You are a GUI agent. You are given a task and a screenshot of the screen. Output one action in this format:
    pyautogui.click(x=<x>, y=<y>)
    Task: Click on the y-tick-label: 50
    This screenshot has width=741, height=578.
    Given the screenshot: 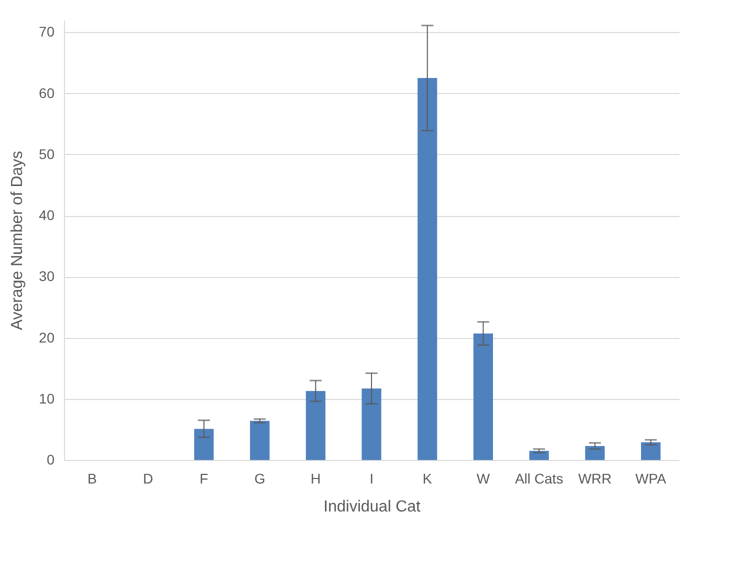 What is the action you would take?
    pyautogui.click(x=46, y=154)
    